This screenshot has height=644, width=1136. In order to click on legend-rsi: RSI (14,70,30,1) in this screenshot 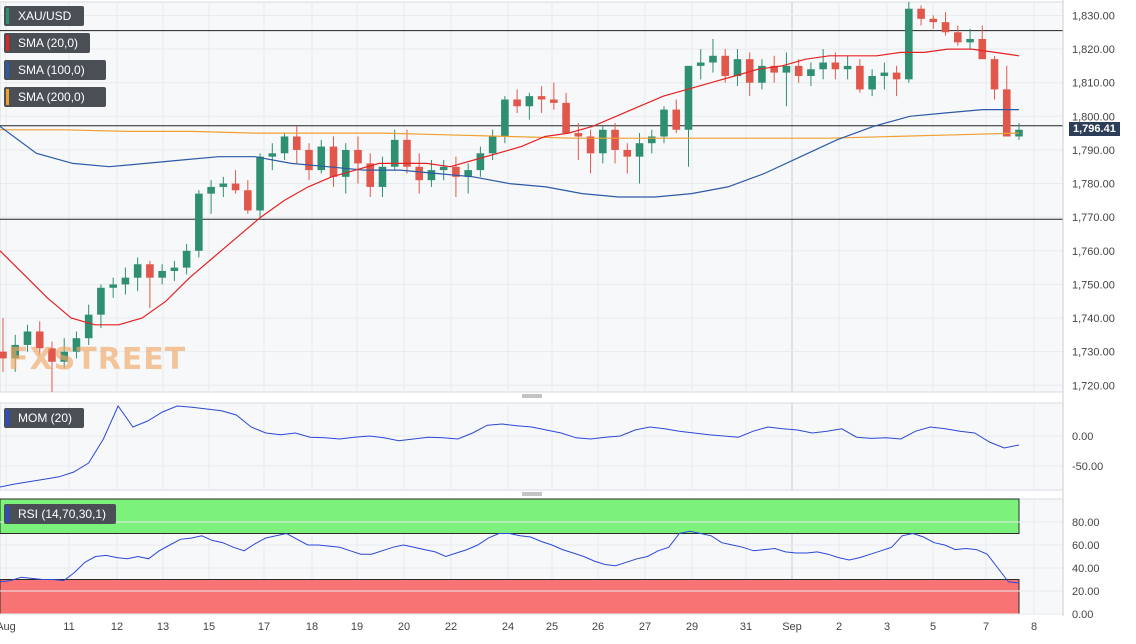, I will do `click(60, 514)`.